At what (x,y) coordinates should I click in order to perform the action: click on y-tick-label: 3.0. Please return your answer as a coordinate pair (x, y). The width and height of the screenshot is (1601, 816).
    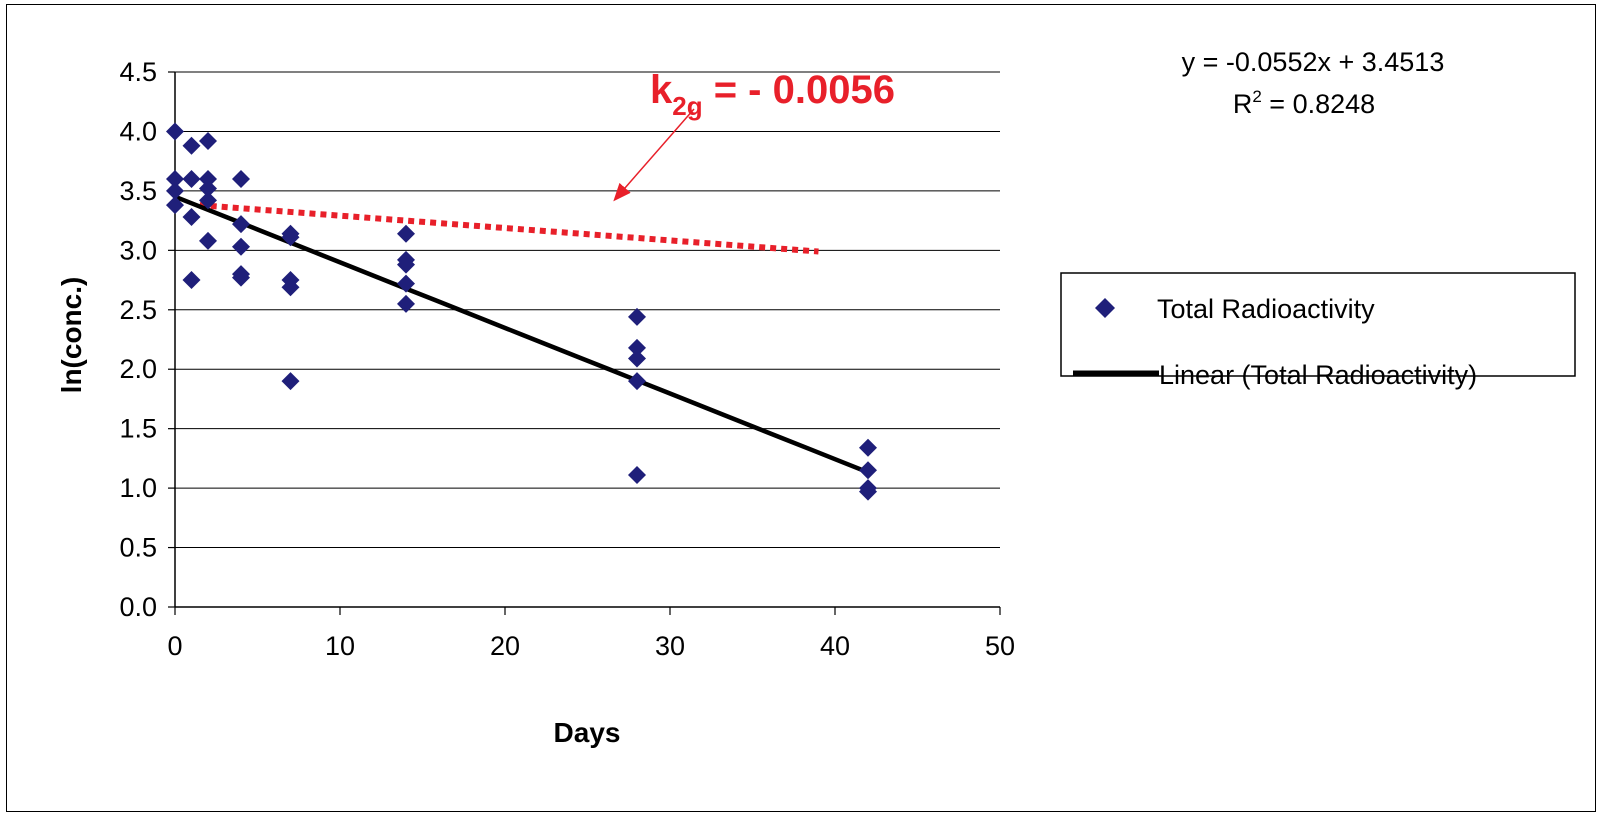
    Looking at the image, I should click on (138, 250).